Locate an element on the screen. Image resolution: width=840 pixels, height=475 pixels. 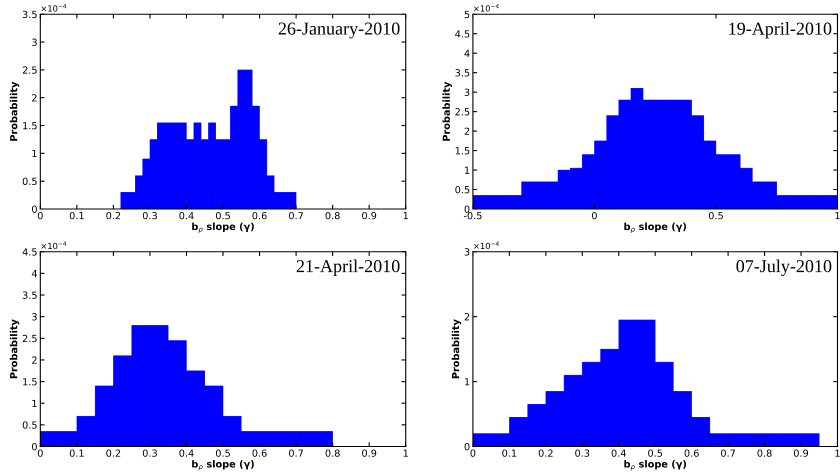
chart-title: 19-April-2010 is located at coordinates (780, 30).